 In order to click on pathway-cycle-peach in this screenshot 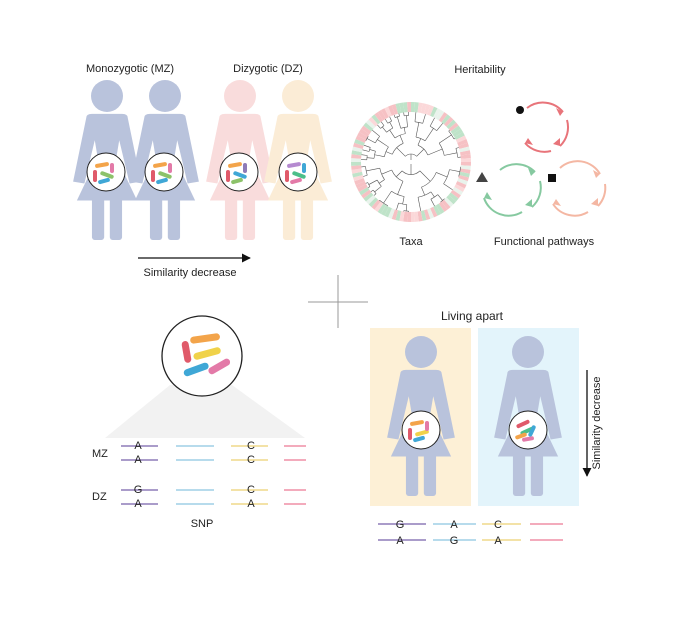, I will do `click(579, 188)`.